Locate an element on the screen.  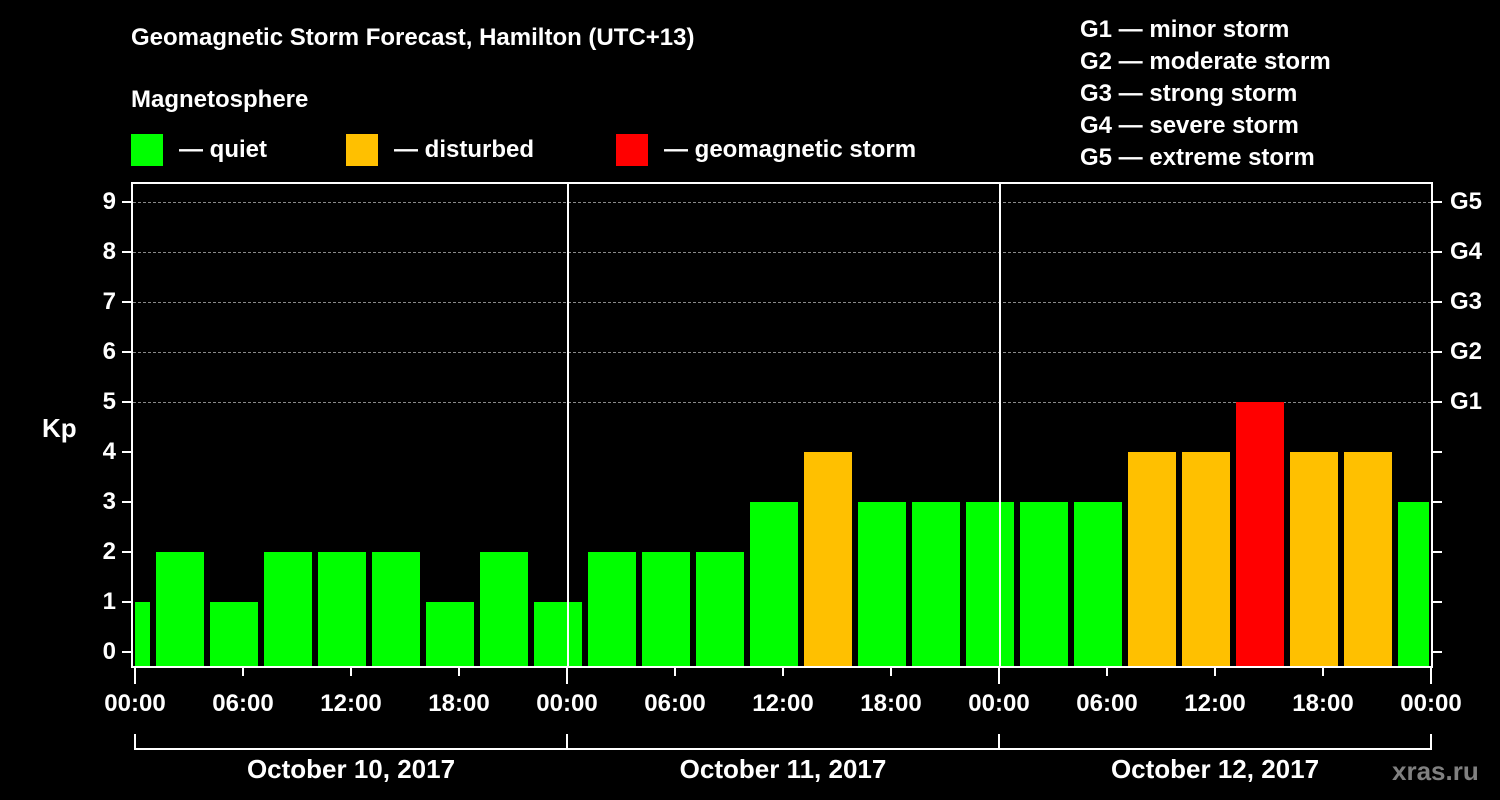
g-scale-label: G1 is located at coordinates (1466, 401).